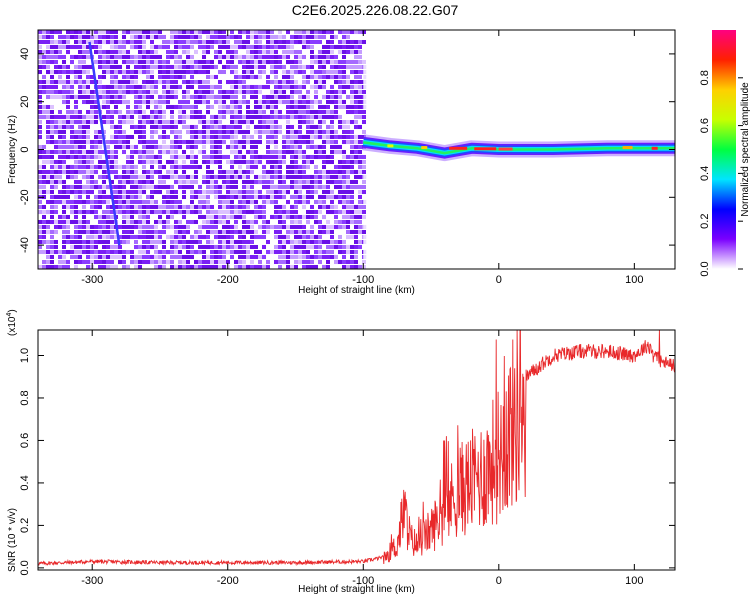 This screenshot has height=600, width=750. Describe the element at coordinates (499, 581) in the screenshot. I see `x-tick-label: 0` at that location.